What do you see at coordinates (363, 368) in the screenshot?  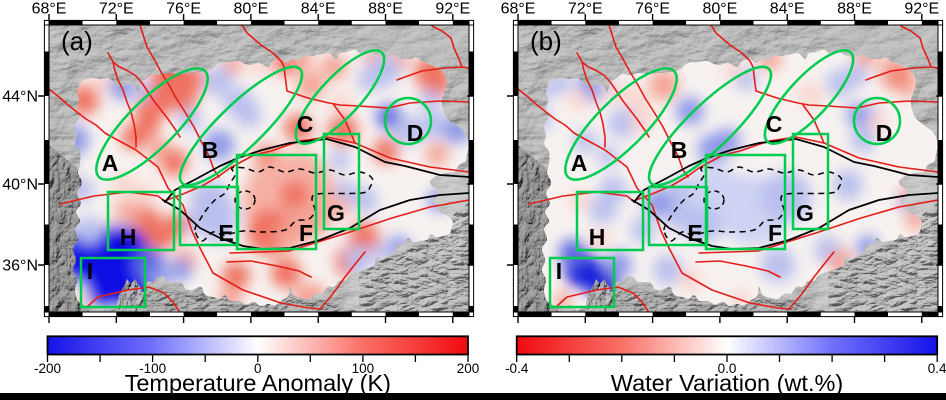 I see `svg-text: 100` at bounding box center [363, 368].